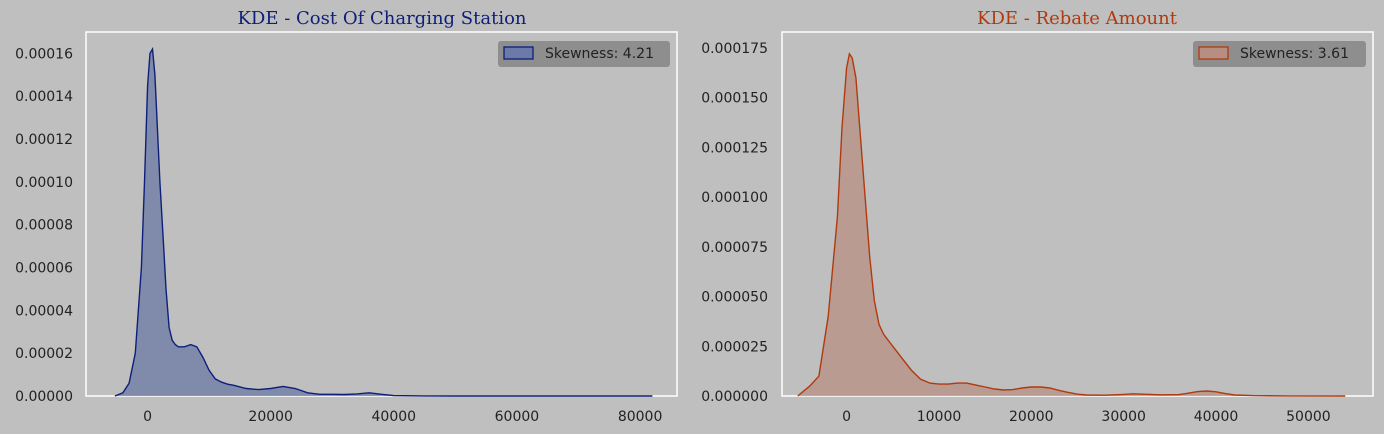 Image resolution: width=1384 pixels, height=434 pixels. Describe the element at coordinates (381, 18) in the screenshot. I see `chart-title: KDE - Cost Of Charging Station` at that location.